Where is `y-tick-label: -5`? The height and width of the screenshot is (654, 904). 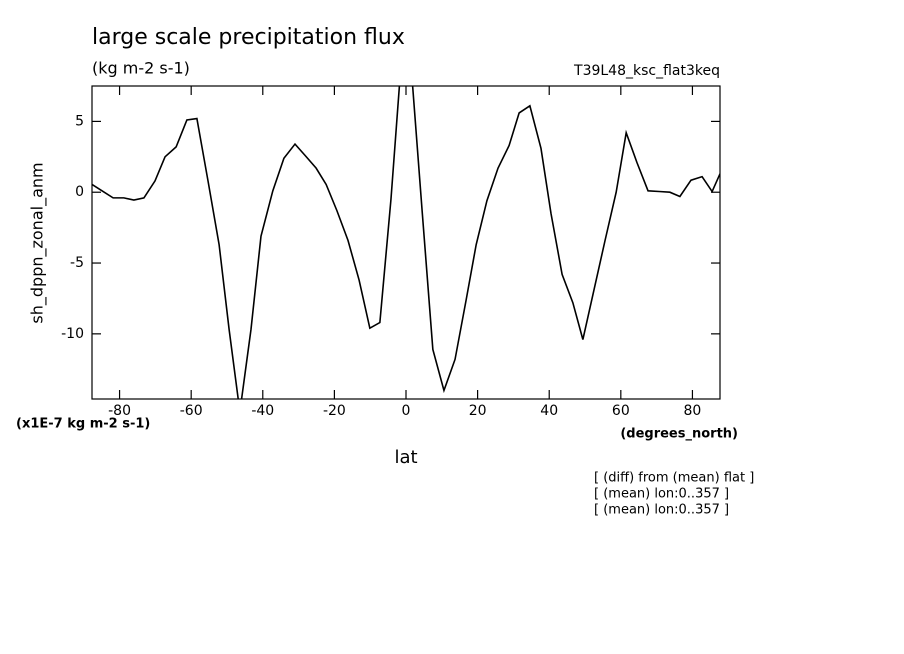
y-tick-label: -5 is located at coordinates (77, 263).